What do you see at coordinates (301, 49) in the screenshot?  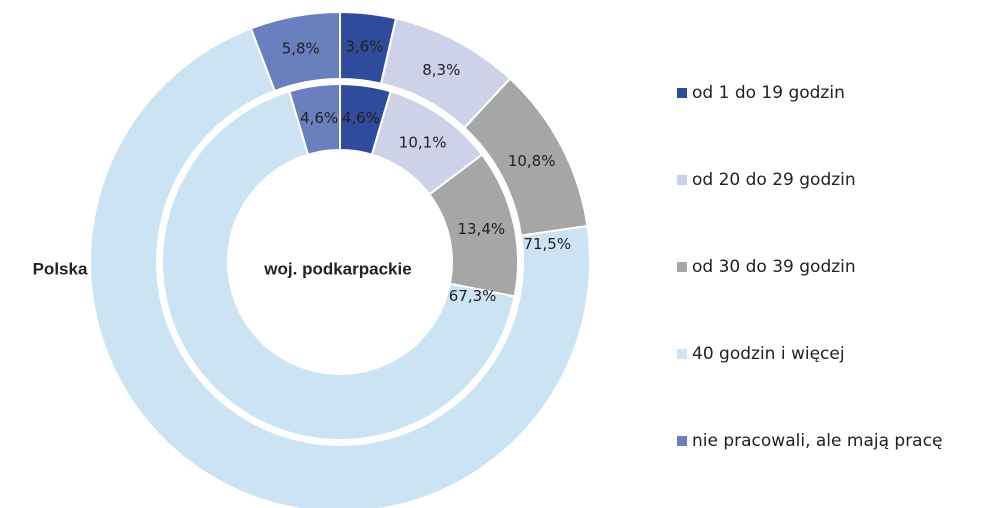 I see `data-label: 5,8%` at bounding box center [301, 49].